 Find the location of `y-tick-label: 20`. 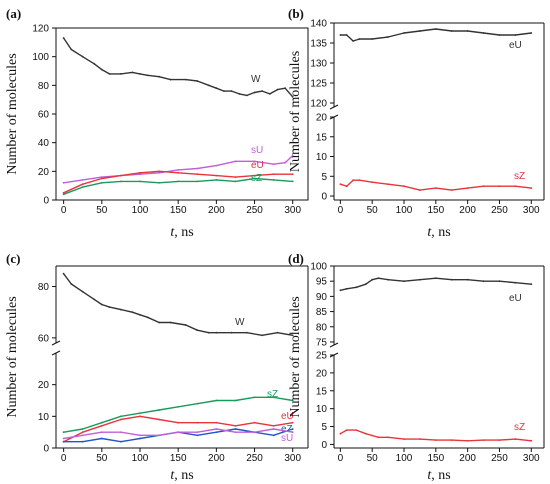

y-tick-label: 20 is located at coordinates (44, 385).